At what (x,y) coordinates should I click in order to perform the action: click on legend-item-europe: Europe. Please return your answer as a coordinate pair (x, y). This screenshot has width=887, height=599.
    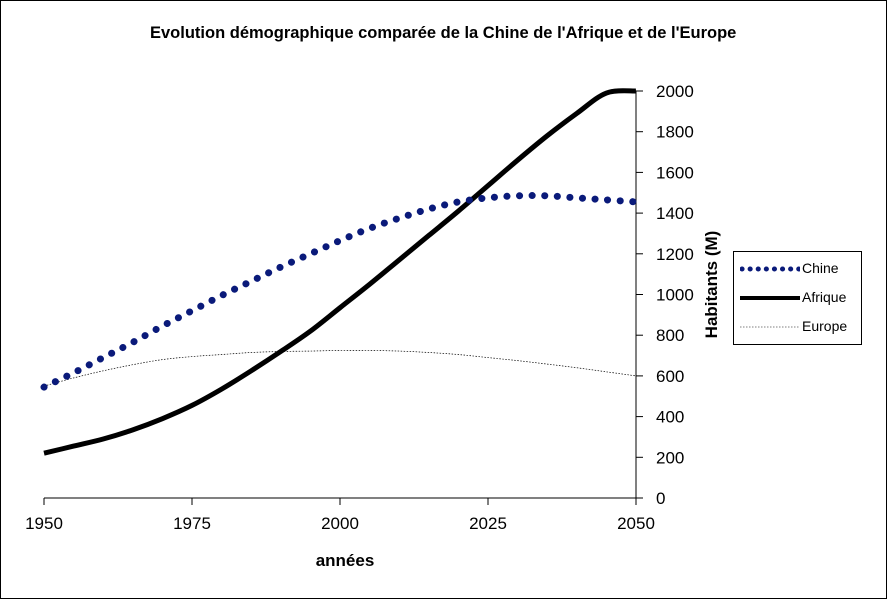
    Looking at the image, I should click on (797, 327).